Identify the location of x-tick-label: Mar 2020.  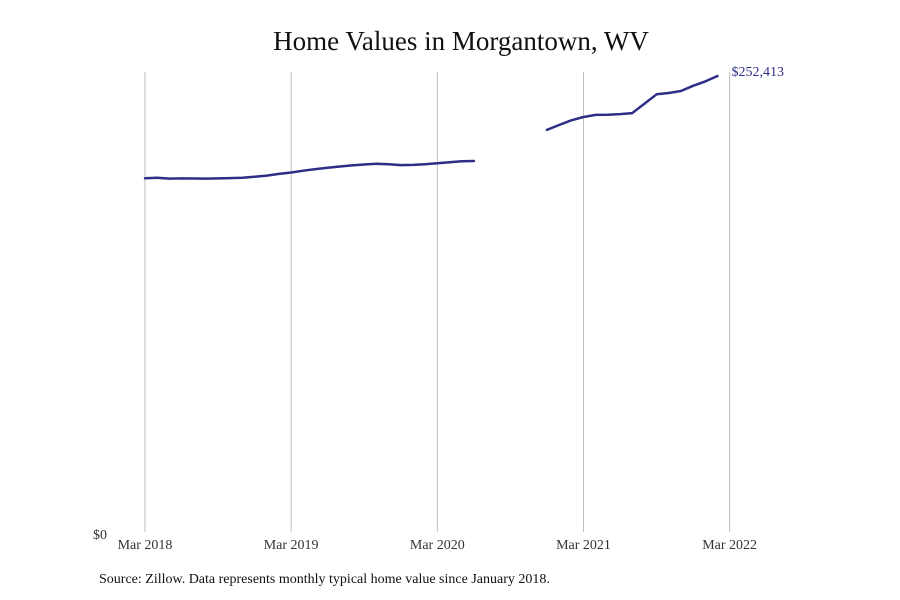
(437, 545).